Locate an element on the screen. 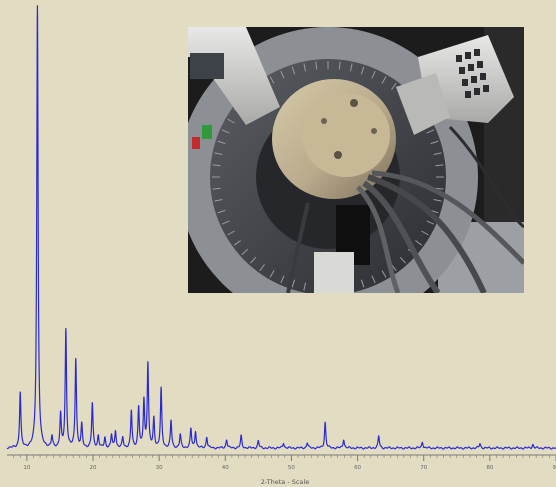 Image resolution: width=556 pixels, height=487 pixels. x-axis-tick-label: 10 is located at coordinates (26, 468).